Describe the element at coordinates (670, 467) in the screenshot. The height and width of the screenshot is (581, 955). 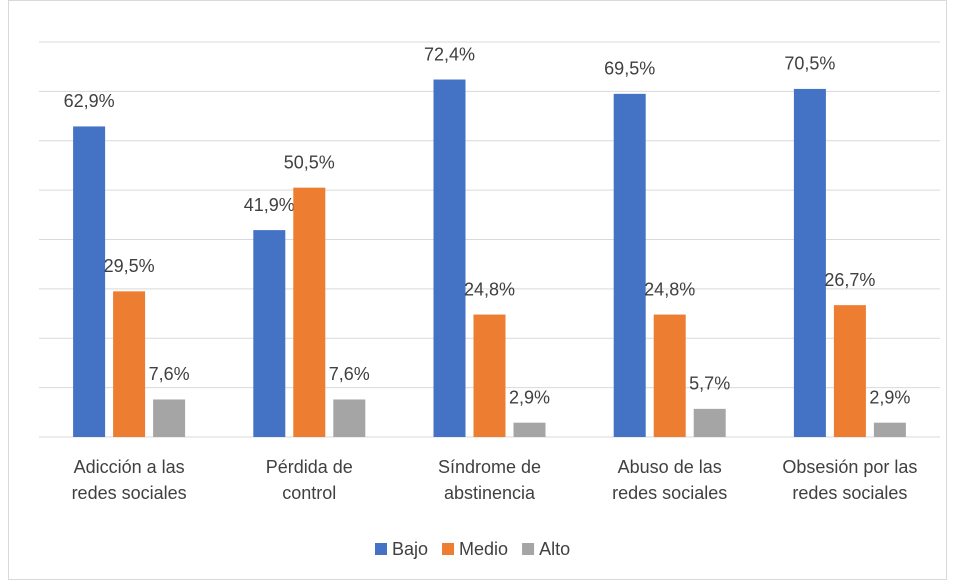
I see `x-tick-label: Abuso de las` at that location.